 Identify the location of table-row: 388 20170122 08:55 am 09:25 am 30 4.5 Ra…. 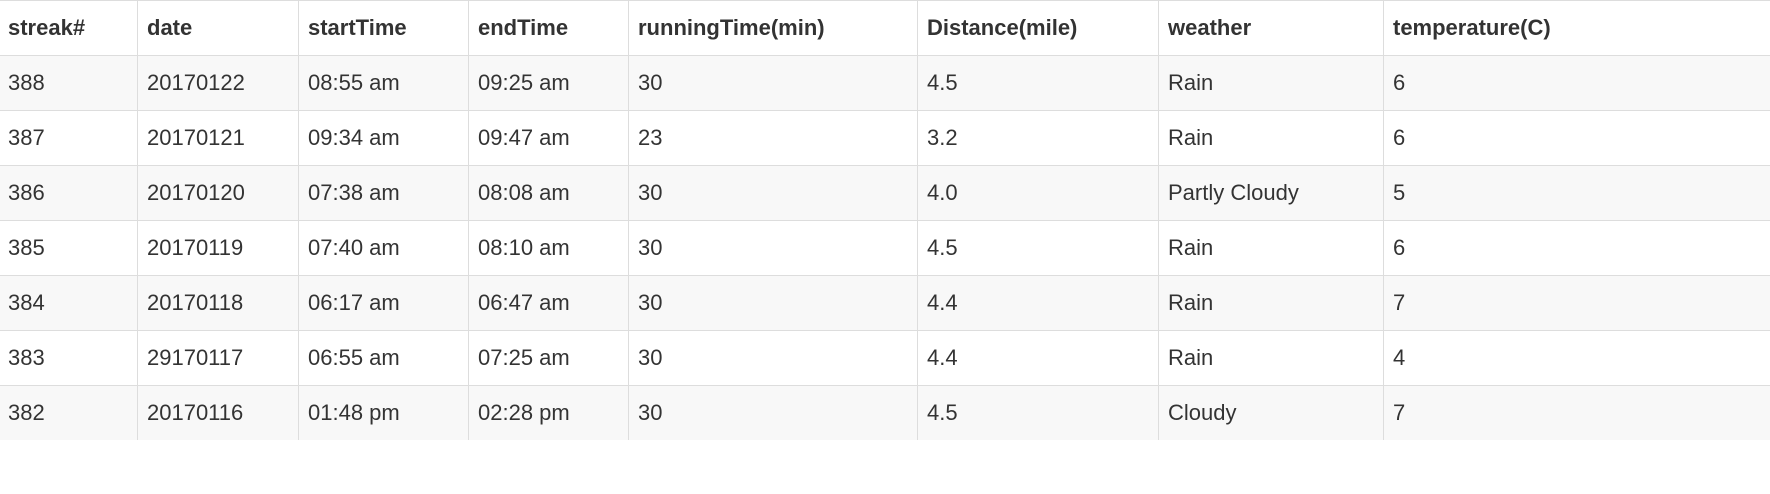
(885, 83).